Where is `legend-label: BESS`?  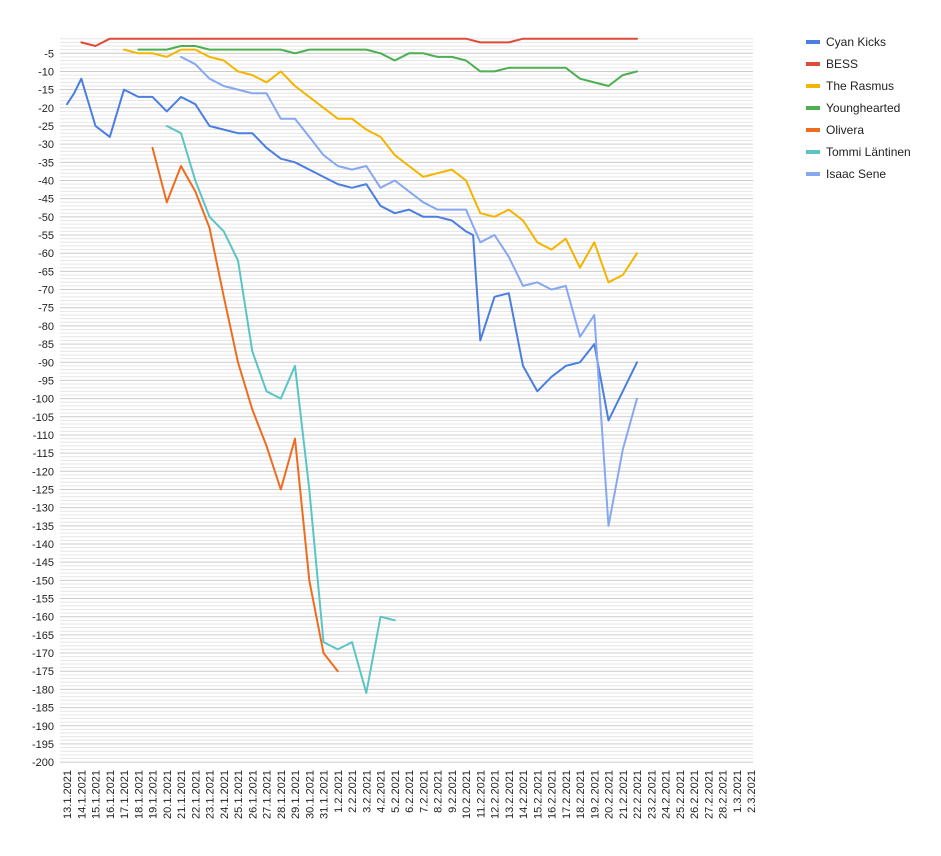 legend-label: BESS is located at coordinates (842, 64).